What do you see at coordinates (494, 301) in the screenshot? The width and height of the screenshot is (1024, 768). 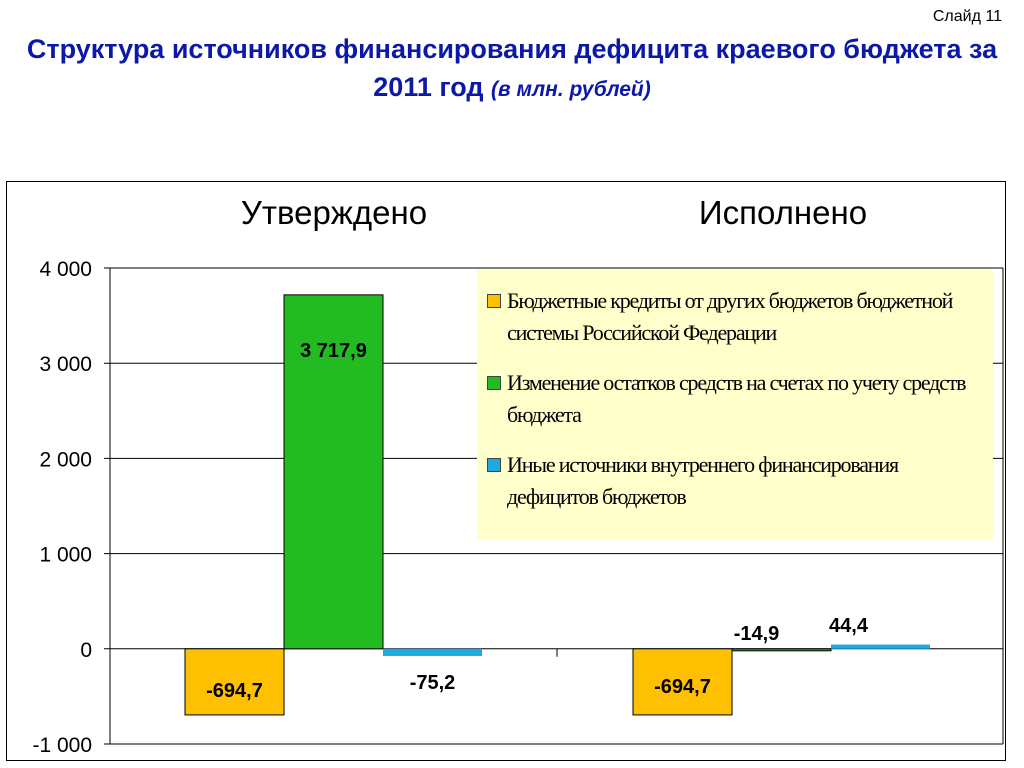 I see `legend-swatch-budget-credits` at bounding box center [494, 301].